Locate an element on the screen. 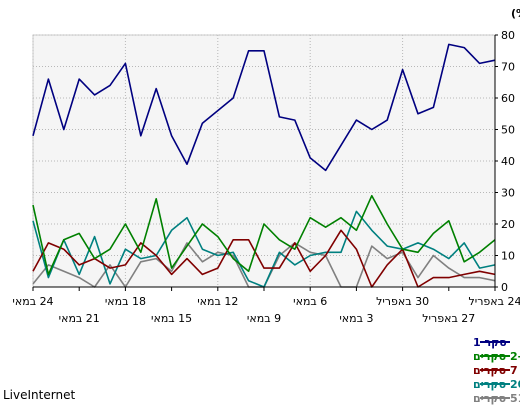 Image resolution: width=520 pixels, height=405 pixels. y-tick-label: 20 is located at coordinates (508, 224).